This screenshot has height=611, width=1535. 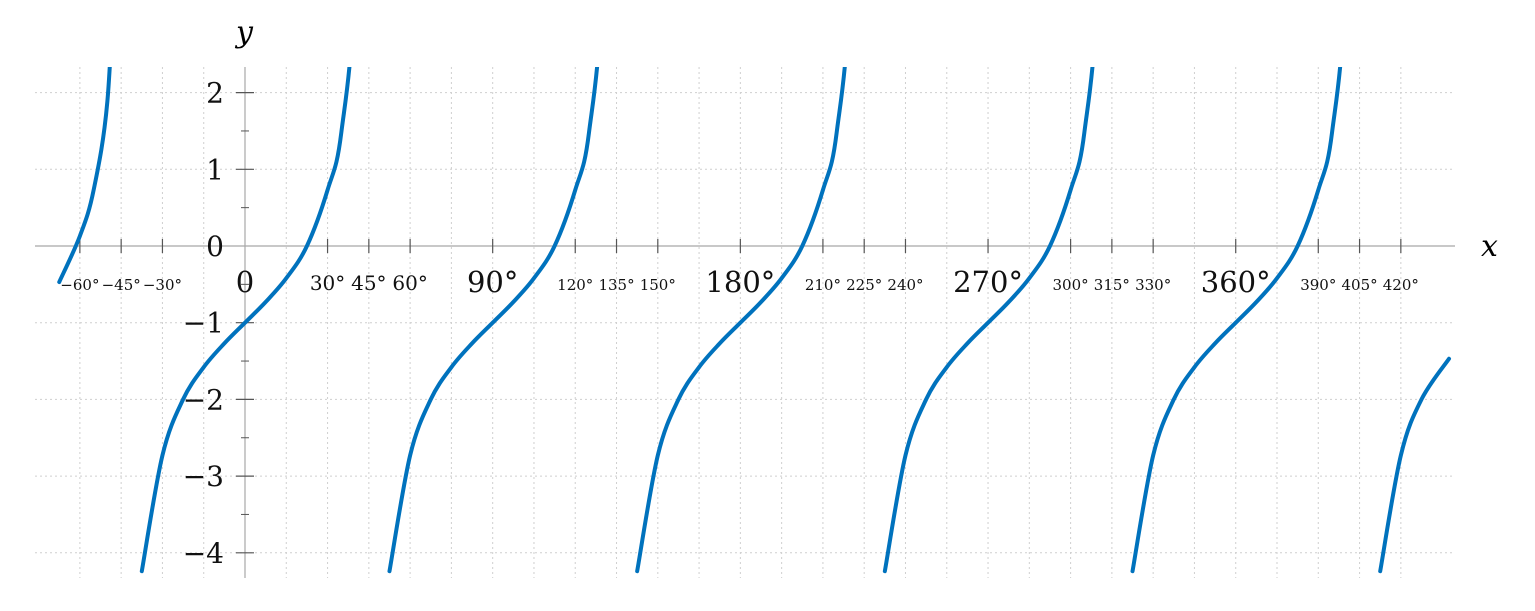 I want to click on x-tick-label: 420°, so click(x=1401, y=285).